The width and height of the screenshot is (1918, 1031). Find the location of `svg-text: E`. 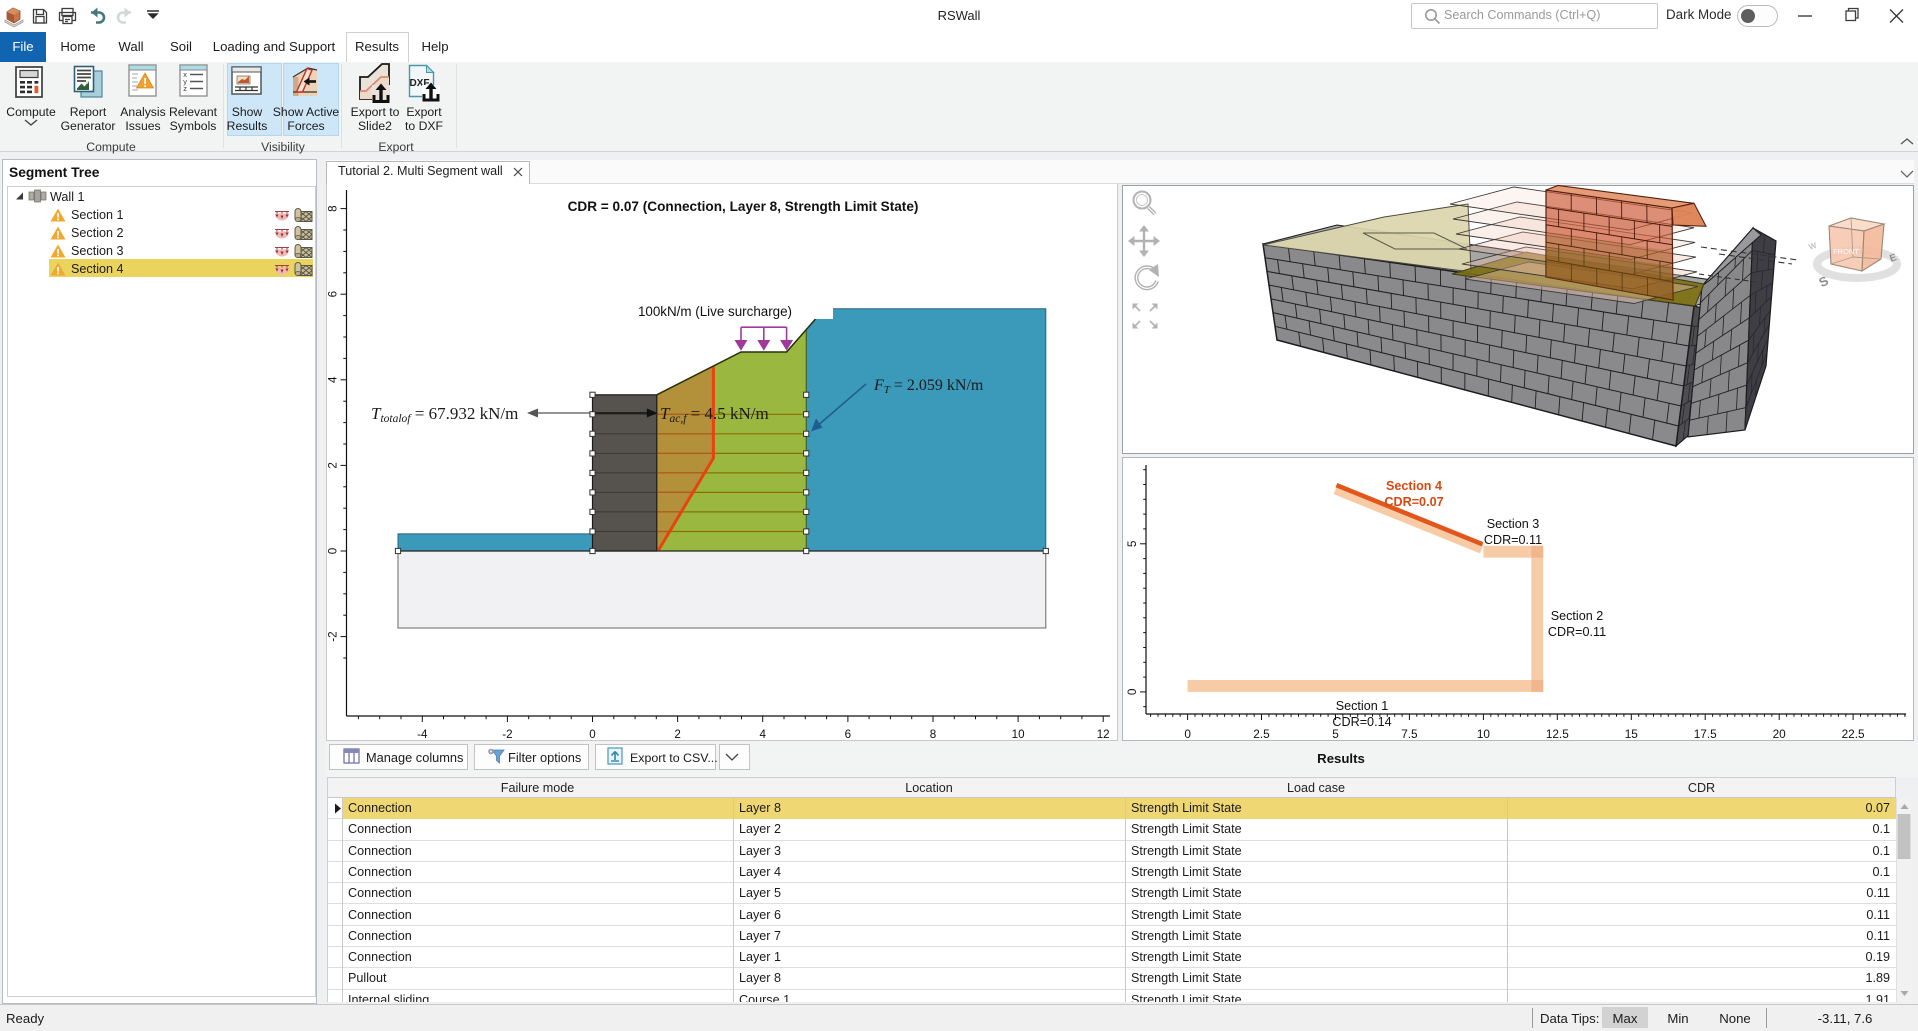

svg-text: E is located at coordinates (1893, 258).